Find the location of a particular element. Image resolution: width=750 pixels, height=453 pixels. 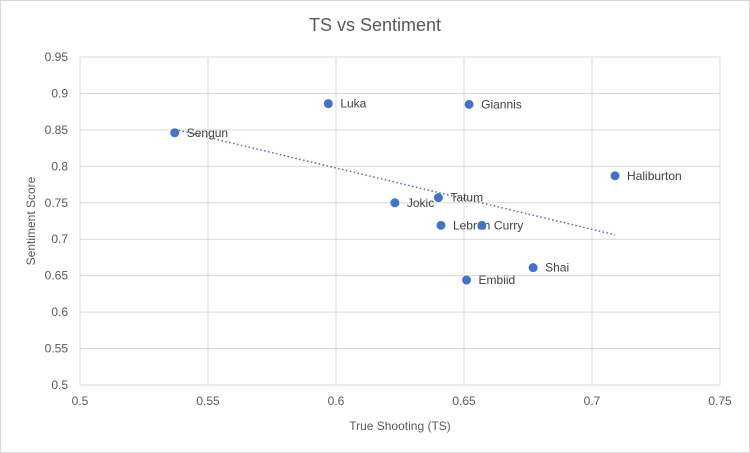

data-point-embiid is located at coordinates (467, 280).